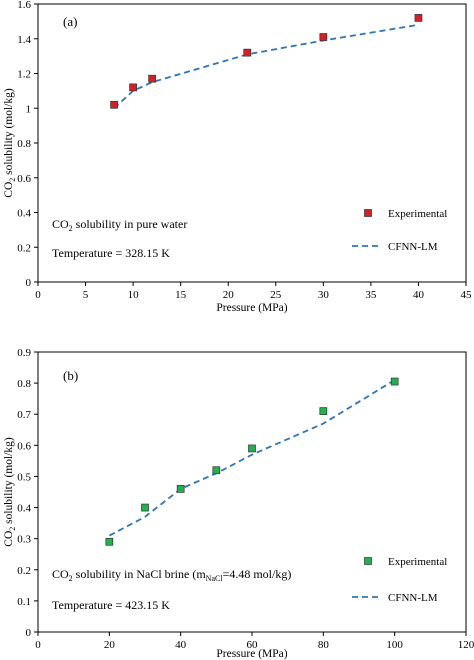 This screenshot has width=474, height=660. I want to click on x-tick-label: 15, so click(181, 295).